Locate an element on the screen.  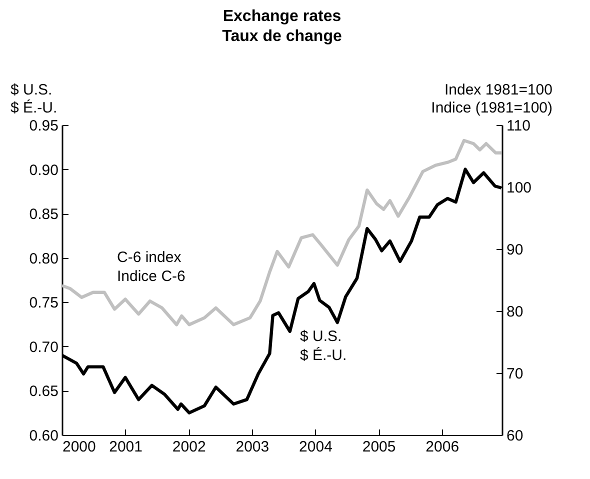
y-tick-label: 0.75 is located at coordinates (43, 303).